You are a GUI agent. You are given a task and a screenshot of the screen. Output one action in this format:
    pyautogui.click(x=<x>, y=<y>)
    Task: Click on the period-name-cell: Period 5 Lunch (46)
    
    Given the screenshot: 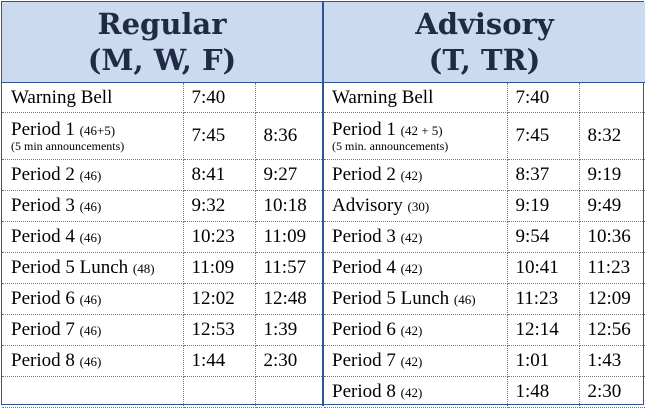 What is the action you would take?
    pyautogui.click(x=416, y=299)
    